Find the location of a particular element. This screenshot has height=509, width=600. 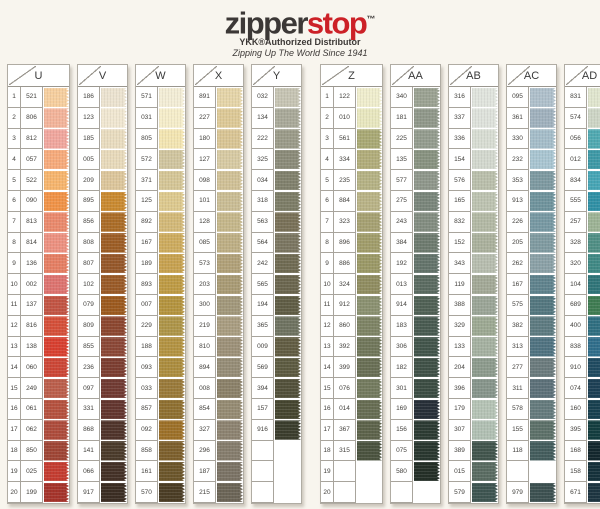

swatch-row: 388 is located at coordinates (473, 305).